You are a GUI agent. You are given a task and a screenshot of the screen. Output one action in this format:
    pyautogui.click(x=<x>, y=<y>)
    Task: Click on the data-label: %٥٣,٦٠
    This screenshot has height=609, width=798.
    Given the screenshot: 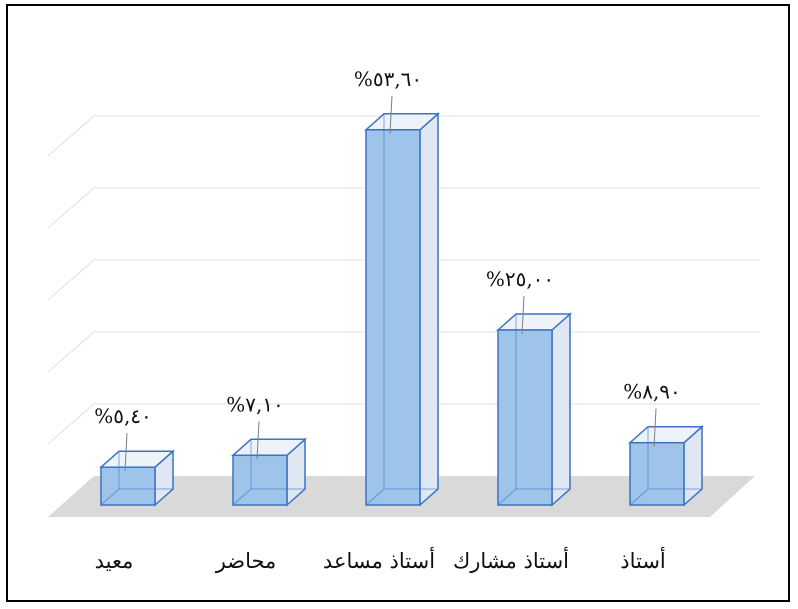 What is the action you would take?
    pyautogui.click(x=388, y=79)
    